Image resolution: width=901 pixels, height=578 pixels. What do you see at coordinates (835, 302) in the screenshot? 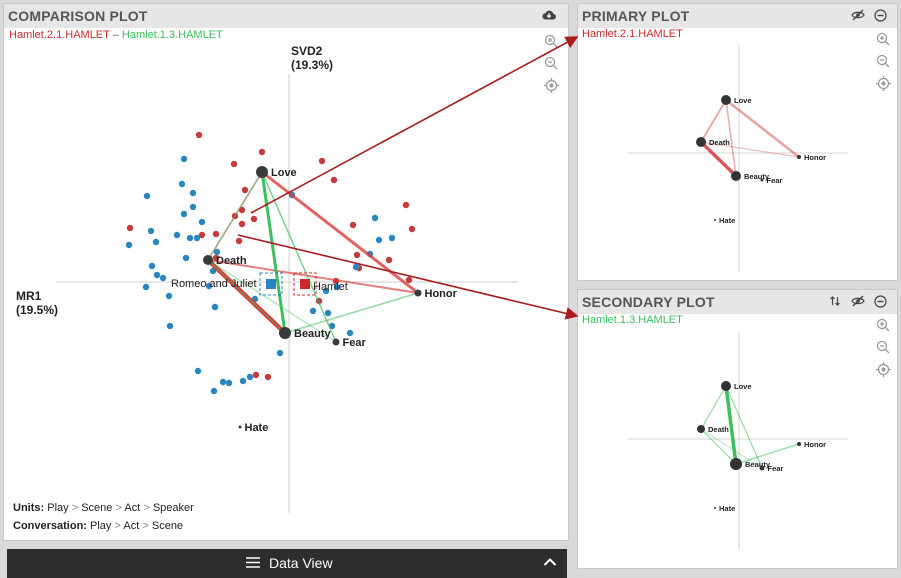
I see `swap-icon` at bounding box center [835, 302].